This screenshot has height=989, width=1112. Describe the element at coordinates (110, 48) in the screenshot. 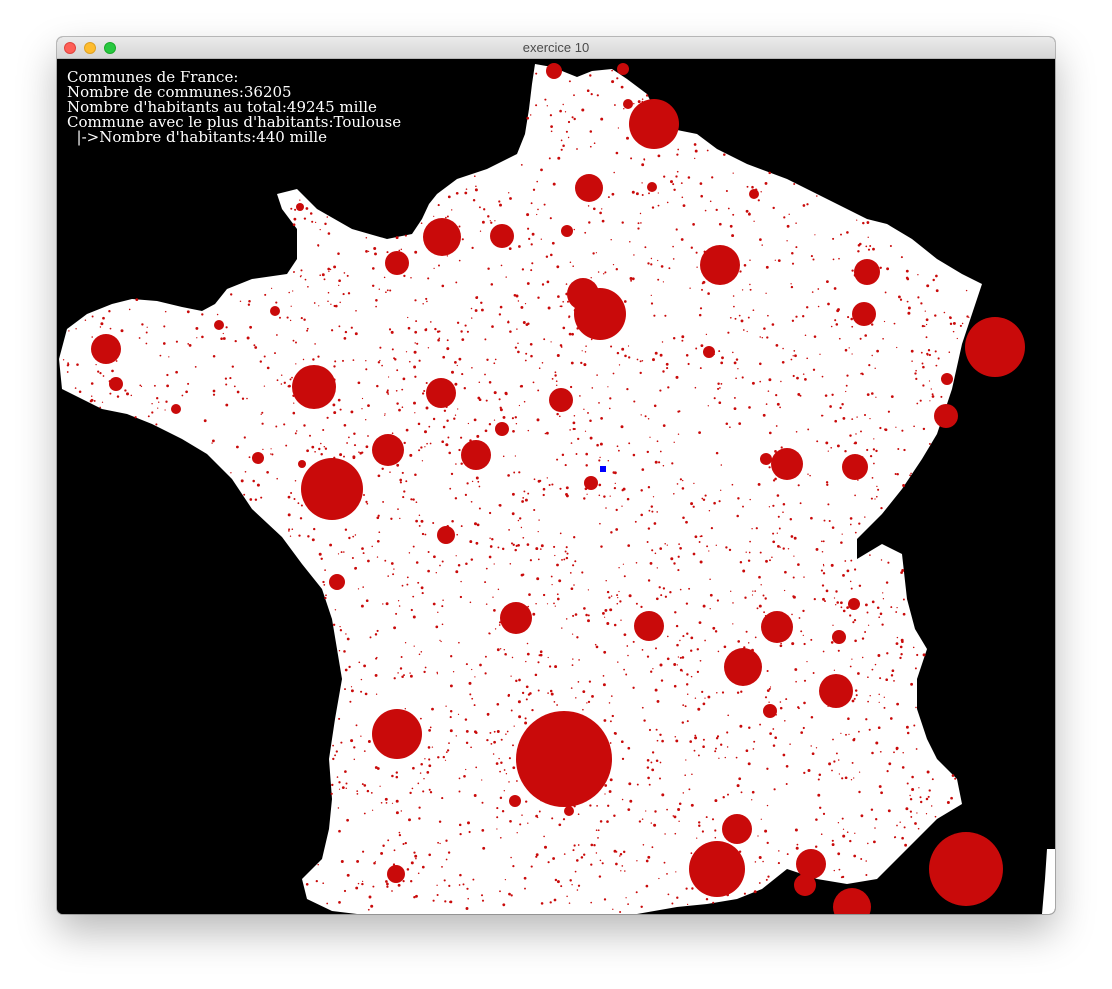

I see `maximize-button` at that location.